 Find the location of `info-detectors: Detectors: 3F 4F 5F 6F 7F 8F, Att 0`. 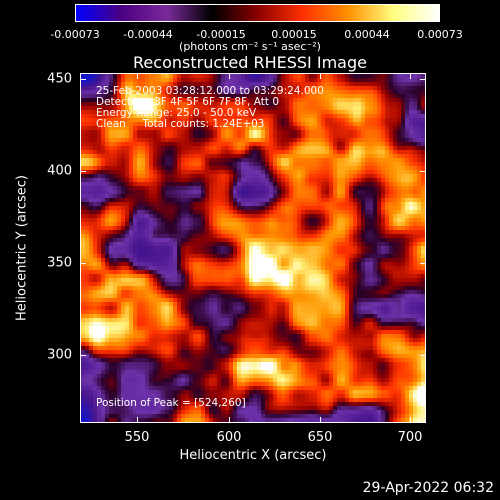

info-detectors: Detectors: 3F 4F 5F 6F 7F 8F, Att 0 is located at coordinates (188, 102).